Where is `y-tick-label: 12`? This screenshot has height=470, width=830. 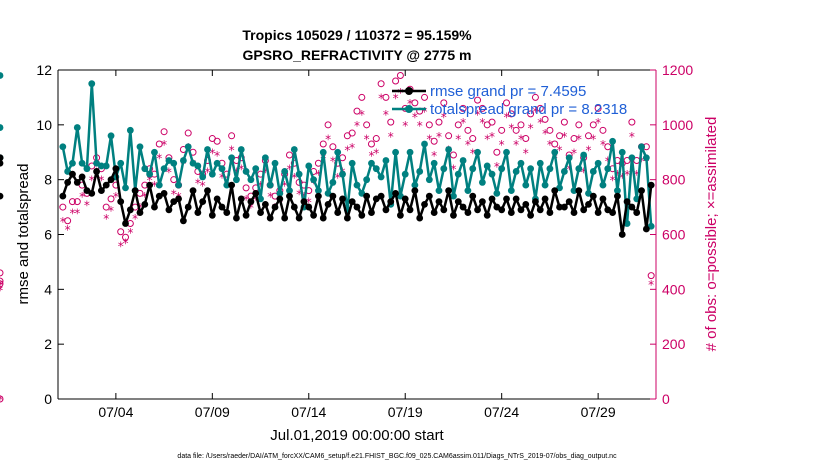 y-tick-label: 12 is located at coordinates (44, 70).